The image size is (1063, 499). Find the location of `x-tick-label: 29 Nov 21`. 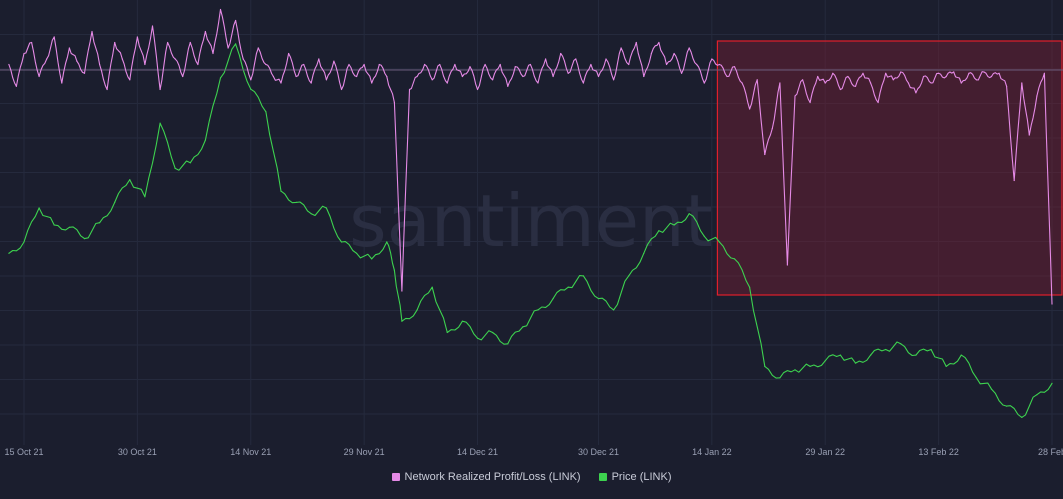

x-tick-label: 29 Nov 21 is located at coordinates (364, 452).